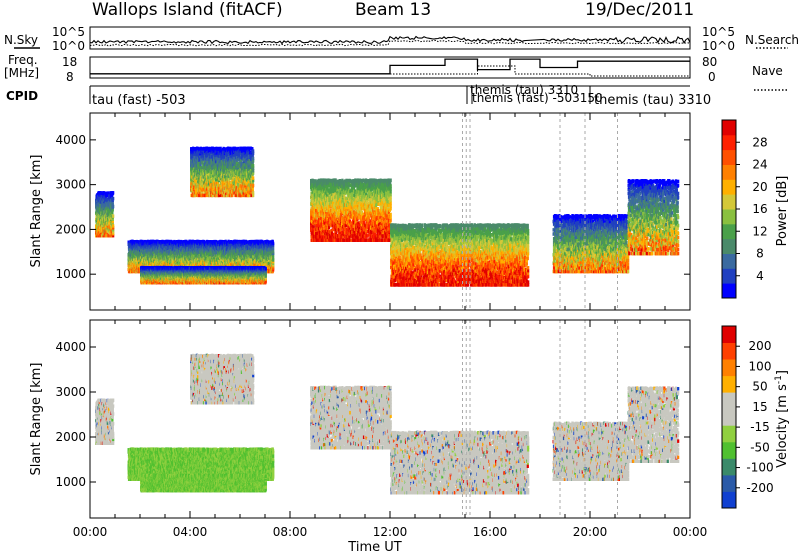  What do you see at coordinates (709, 62) in the screenshot?
I see `nave-tick-top: 80` at bounding box center [709, 62].